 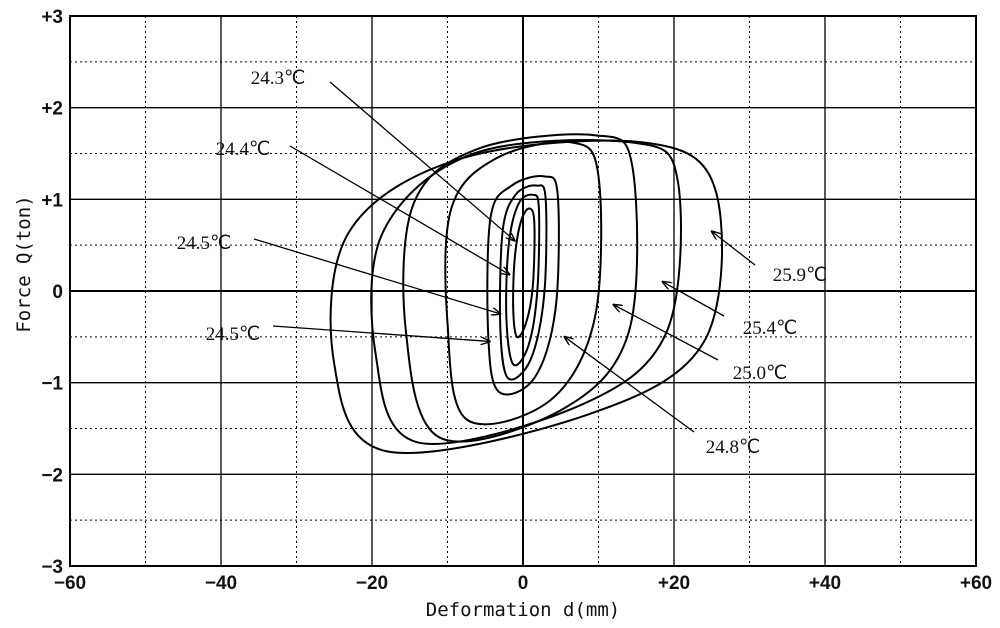 I want to click on annotation-label: 25.9℃, so click(x=800, y=275).